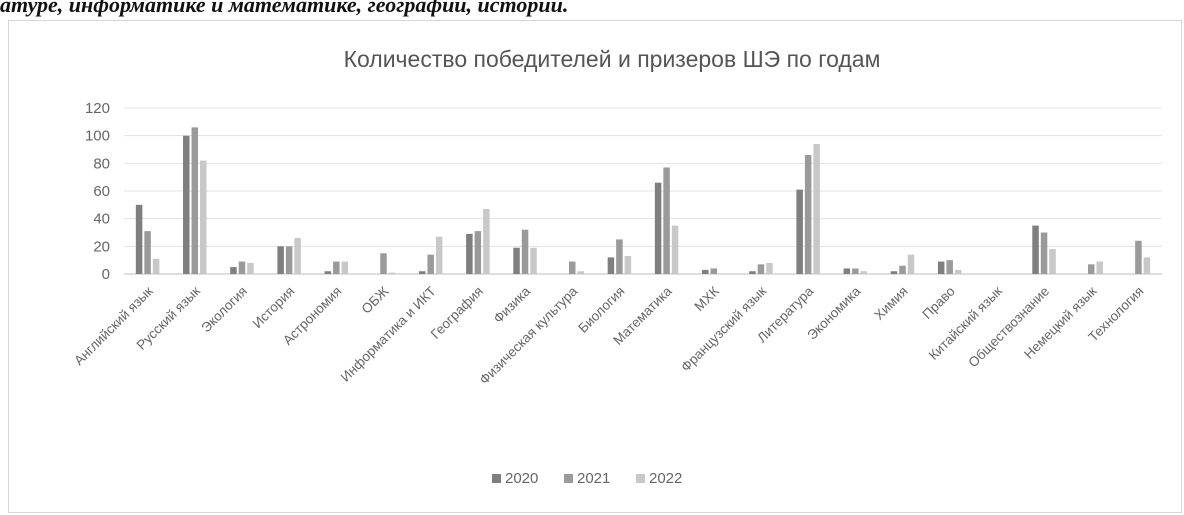 The width and height of the screenshot is (1184, 515). Describe the element at coordinates (890, 303) in the screenshot. I see `x-category-label: Химия` at that location.